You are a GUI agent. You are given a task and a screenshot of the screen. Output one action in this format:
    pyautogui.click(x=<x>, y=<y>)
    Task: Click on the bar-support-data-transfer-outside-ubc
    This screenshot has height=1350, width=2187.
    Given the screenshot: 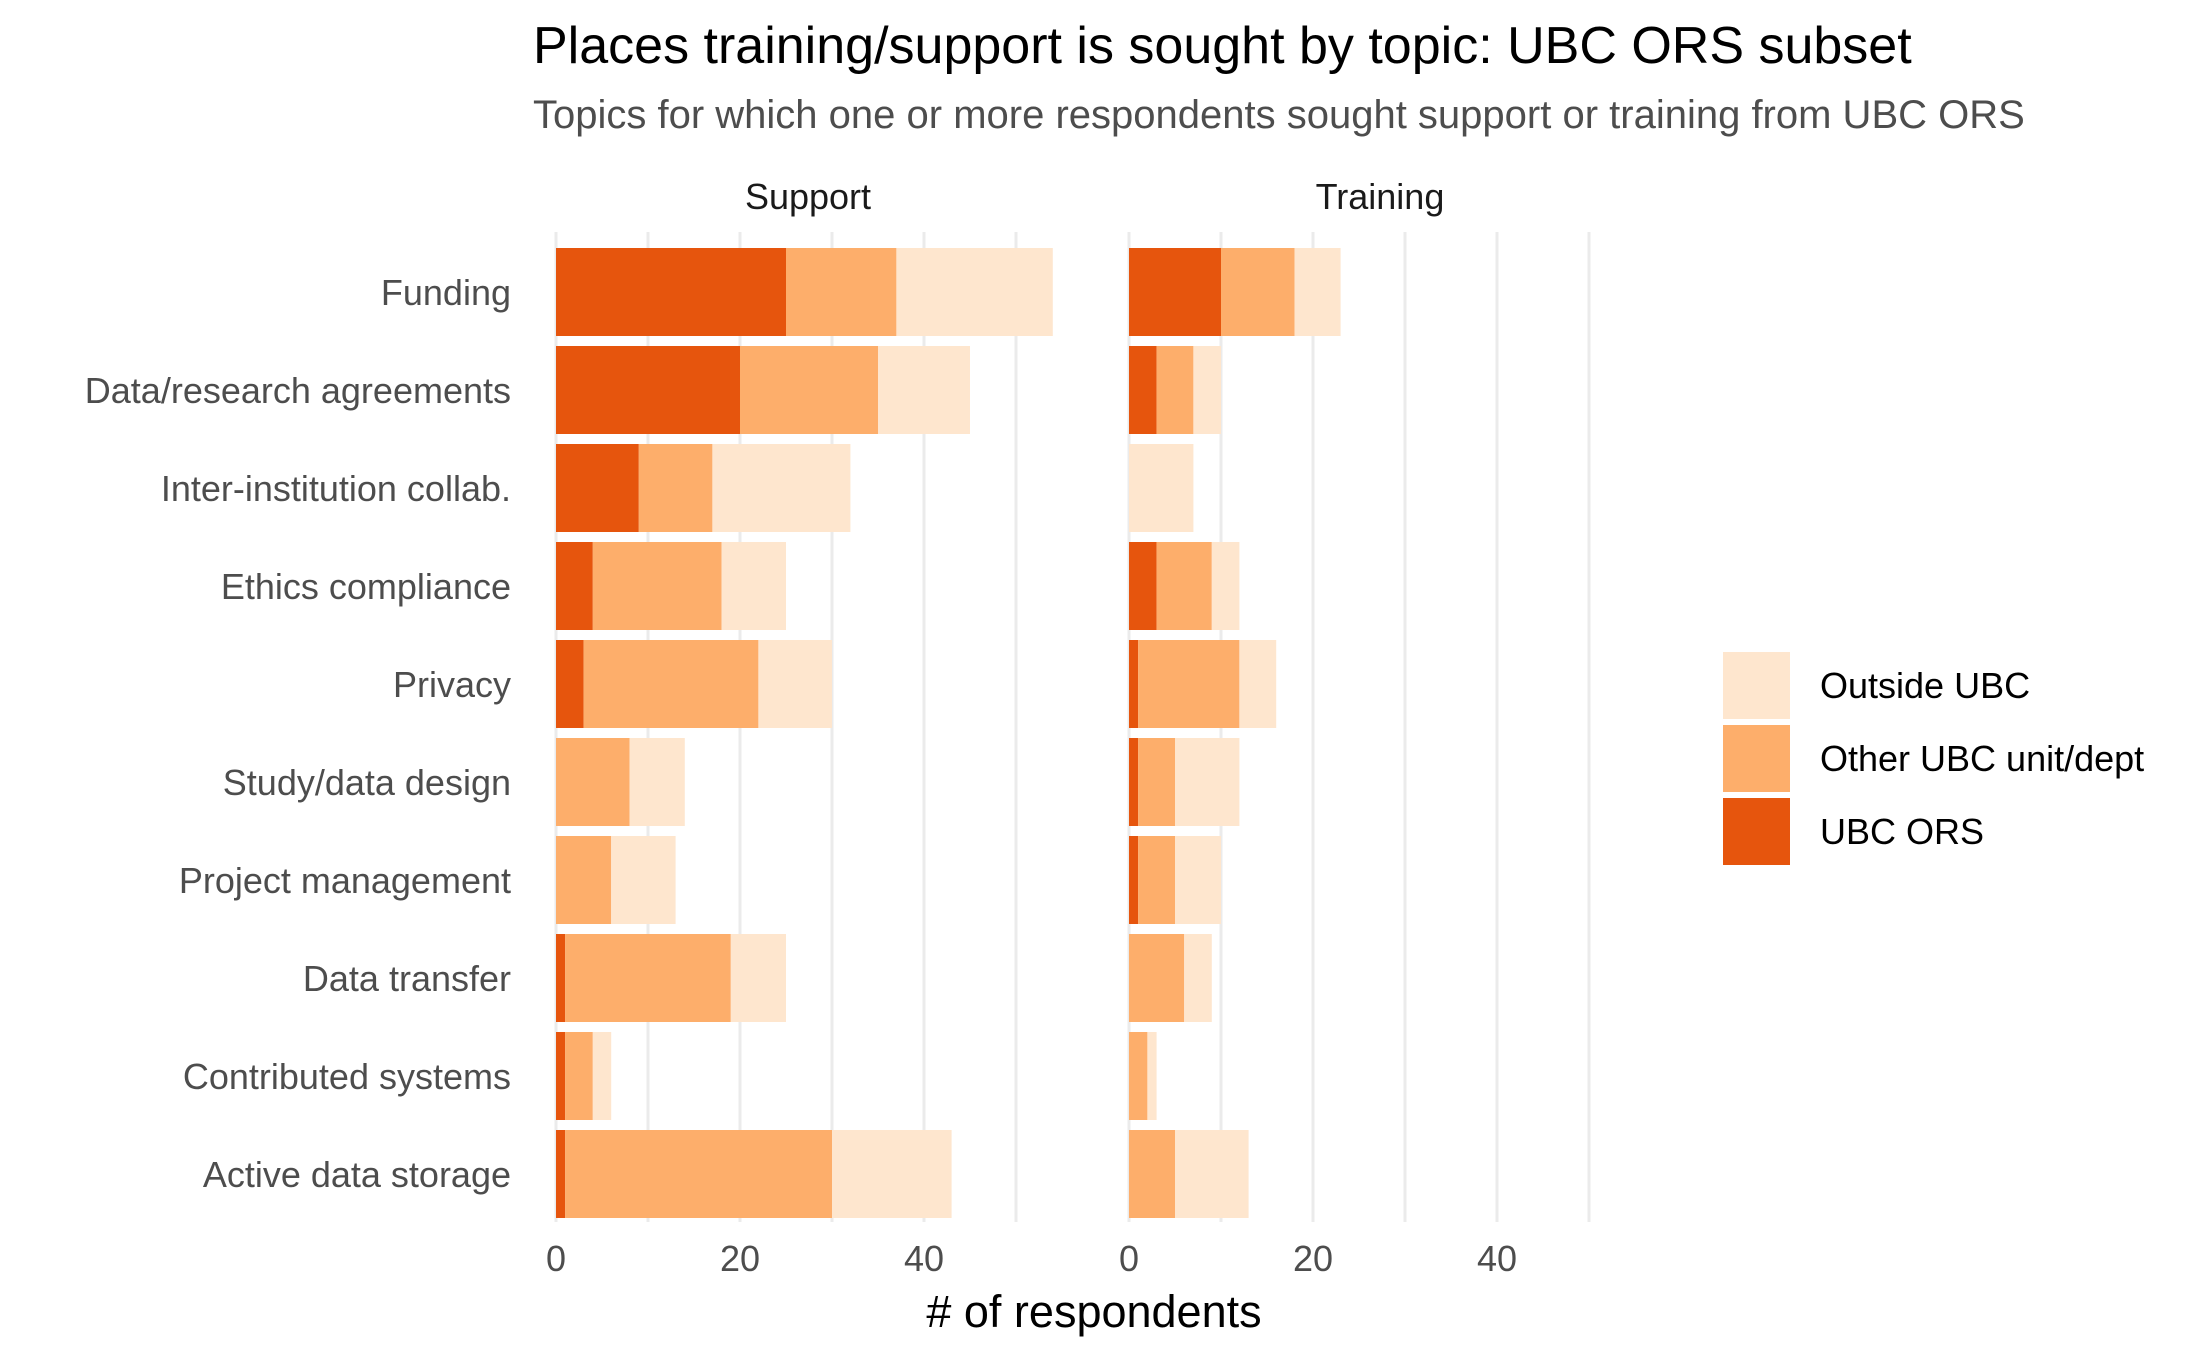 What is the action you would take?
    pyautogui.click(x=758, y=978)
    